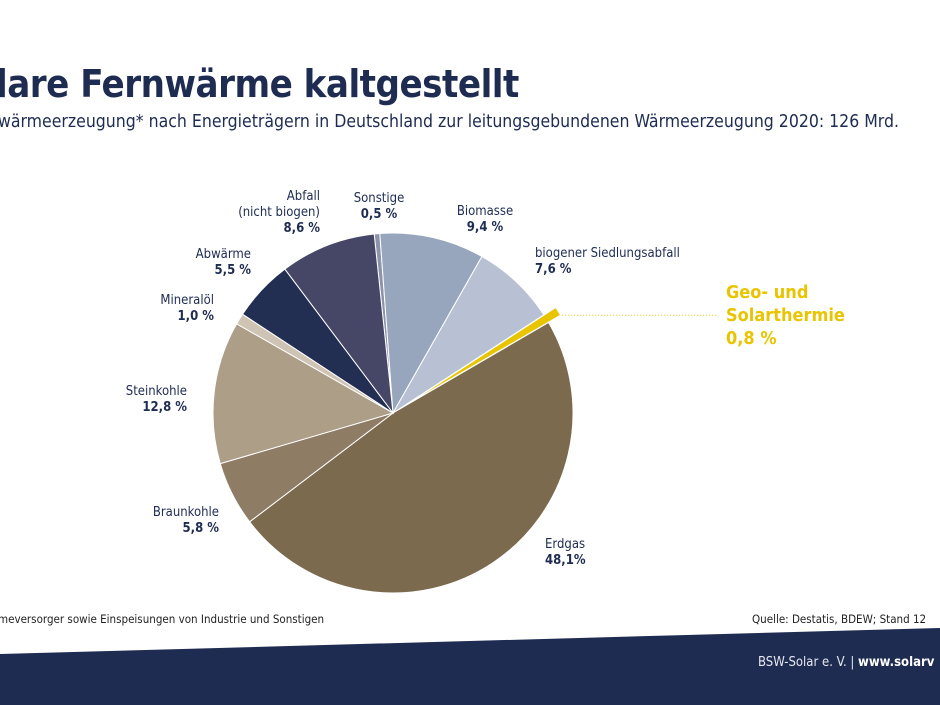  What do you see at coordinates (485, 227) in the screenshot?
I see `slice-value-label: 9,4 %` at bounding box center [485, 227].